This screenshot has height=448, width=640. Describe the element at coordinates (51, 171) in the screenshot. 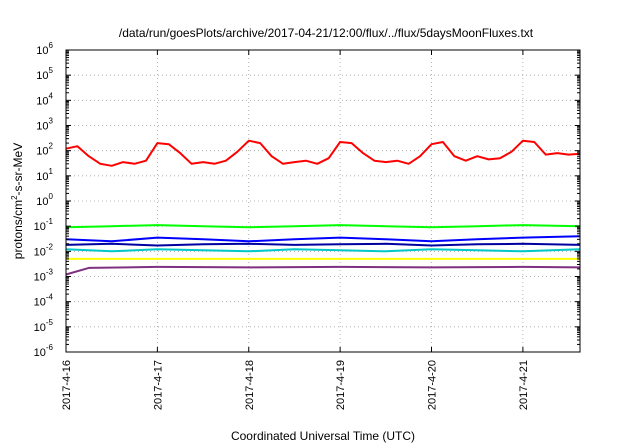

I see `y-tick-exponent: 1` at that location.